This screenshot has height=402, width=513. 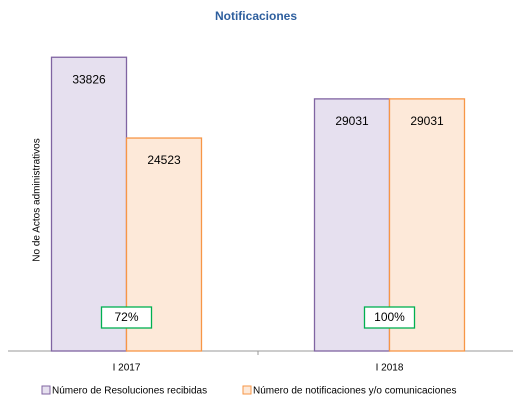 I want to click on annotation: 72%, so click(x=126, y=317).